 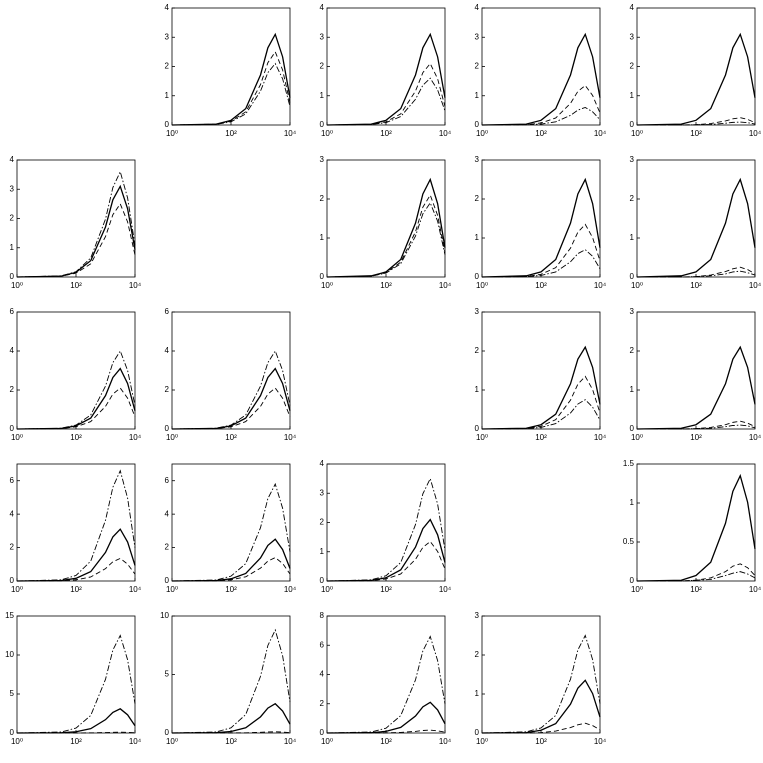 What do you see at coordinates (629, 463) in the screenshot?
I see `y-tick-label: 1.5` at bounding box center [629, 463].